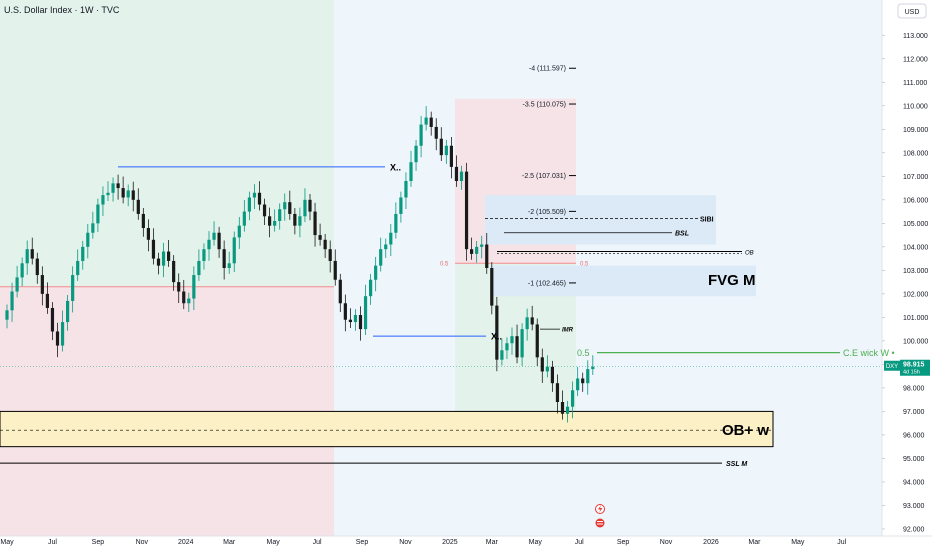  What do you see at coordinates (912, 11) in the screenshot?
I see `currency-button: USD` at bounding box center [912, 11].